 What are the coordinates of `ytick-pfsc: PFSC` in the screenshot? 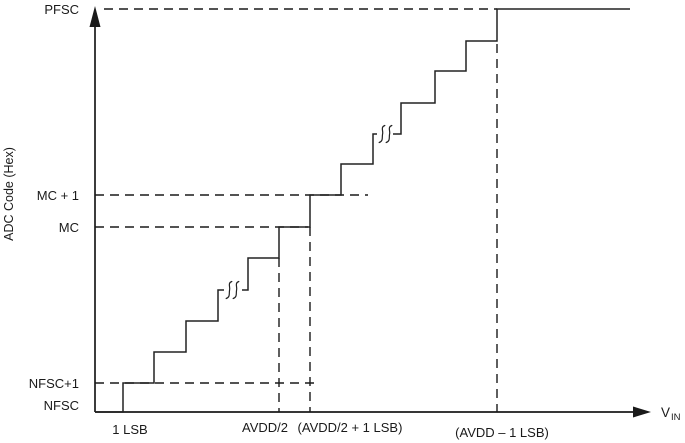 It's located at (61, 9).